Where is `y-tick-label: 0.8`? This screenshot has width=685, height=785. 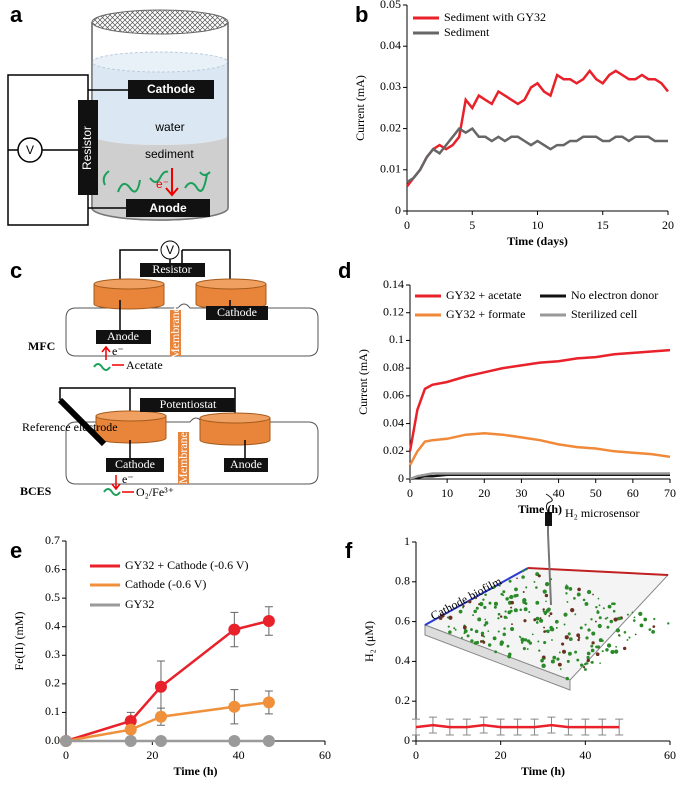
y-tick-label: 0.8 is located at coordinates (402, 581).